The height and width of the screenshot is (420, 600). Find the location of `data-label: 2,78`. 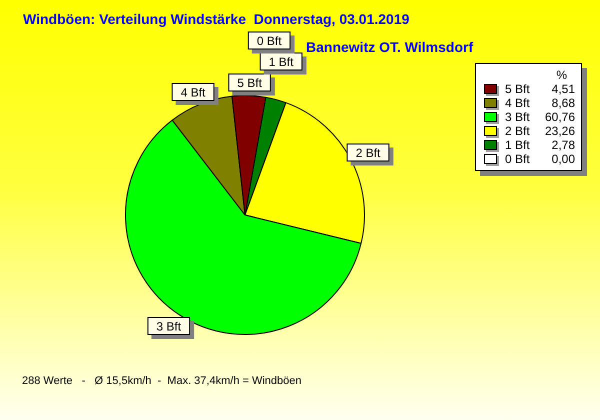

data-label: 2,78 is located at coordinates (562, 145).